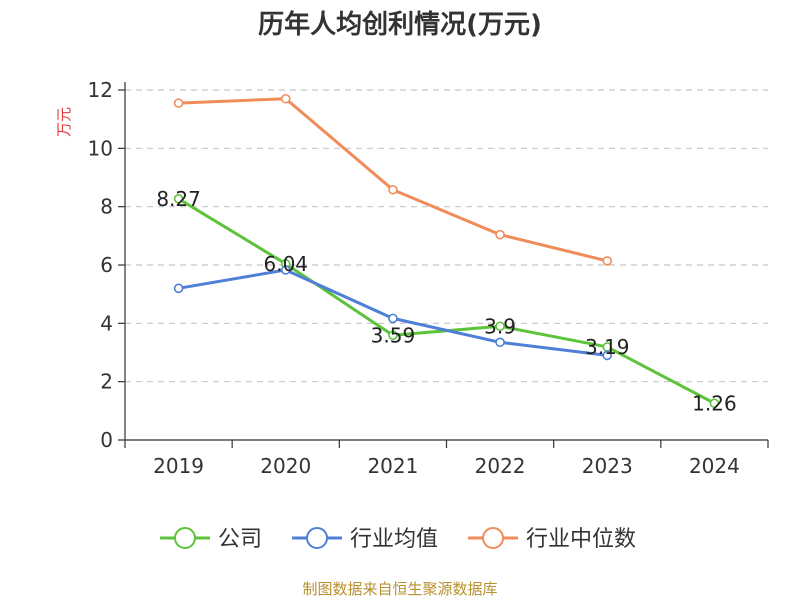  Describe the element at coordinates (400, 589) in the screenshot. I see `source-note: 制图数据来自恒生聚源数据库` at that location.